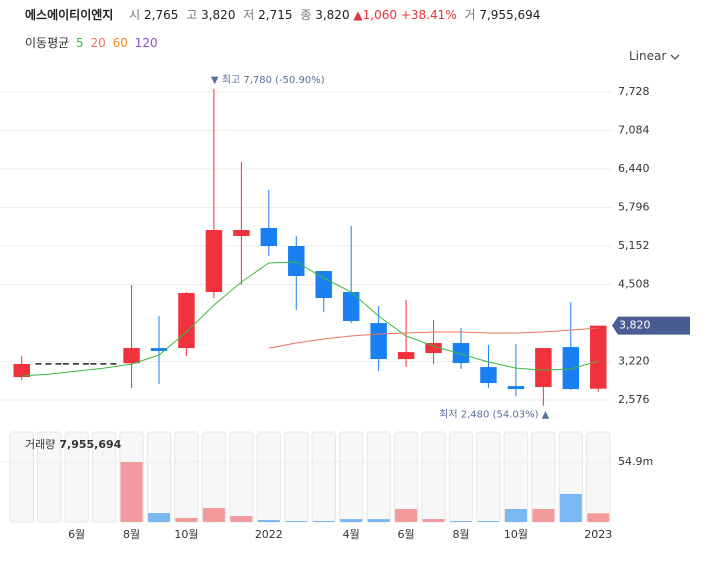  I want to click on y-tick-label: 3,220, so click(634, 361).